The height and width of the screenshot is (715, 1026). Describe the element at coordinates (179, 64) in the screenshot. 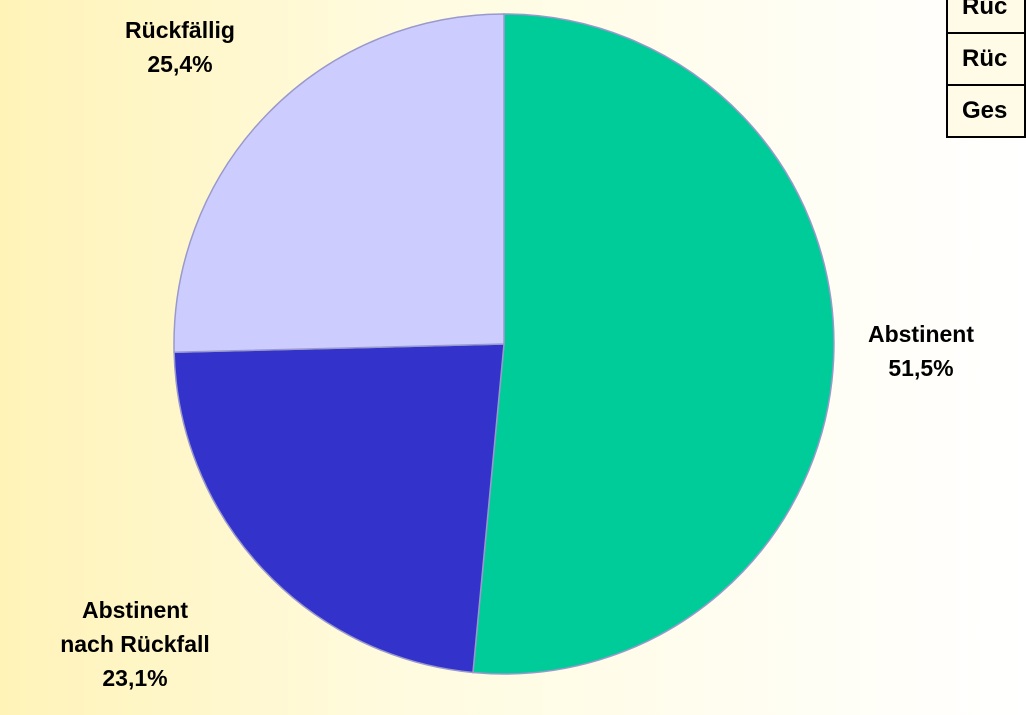

I see `slice-percent-label: 25,4%` at that location.